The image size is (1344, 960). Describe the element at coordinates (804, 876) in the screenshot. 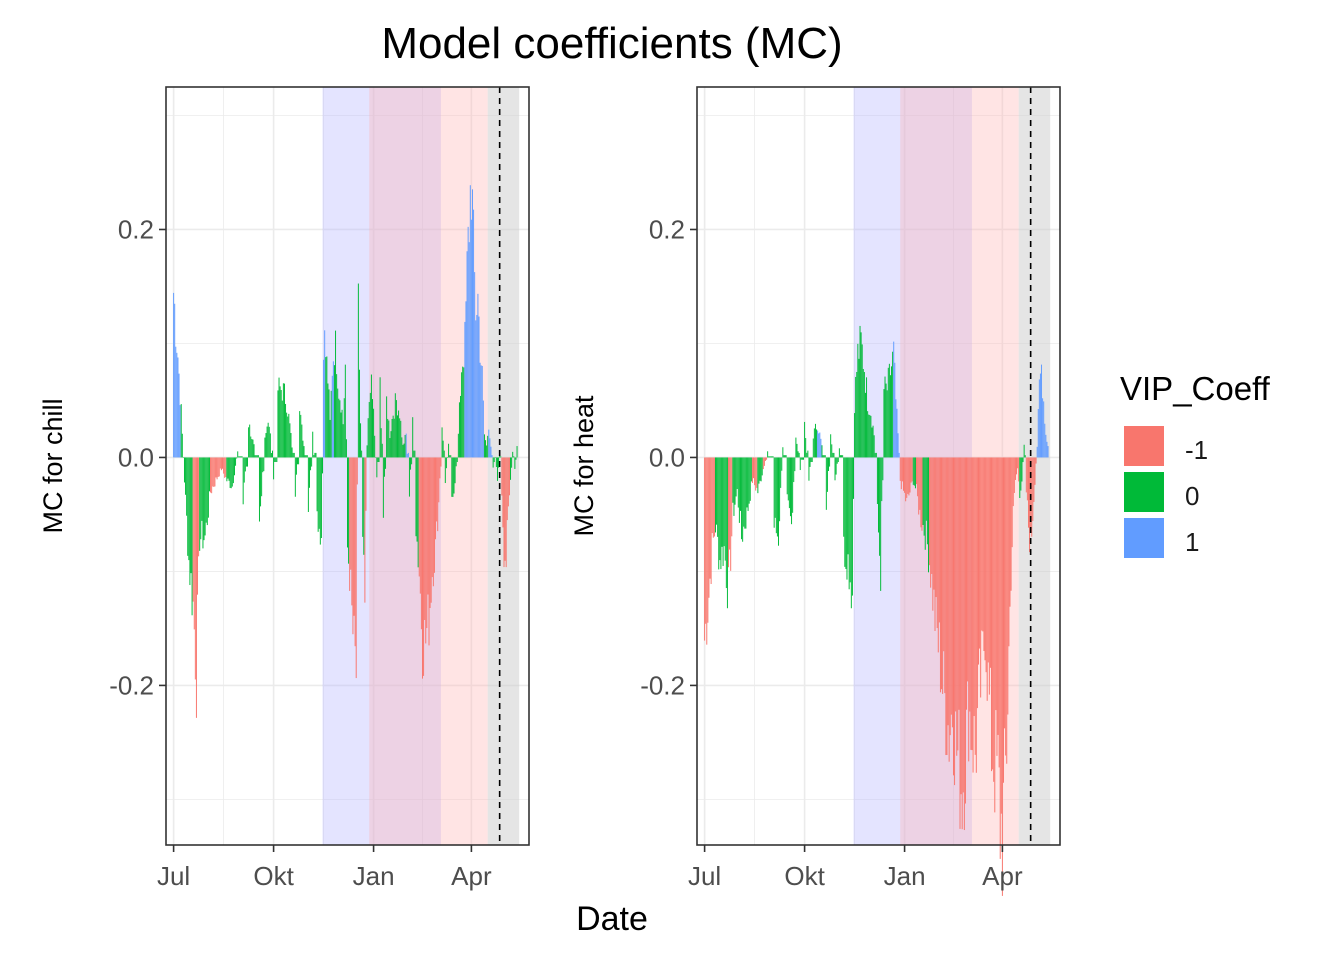

I see `heat-x-tick-label: Okt` at that location.